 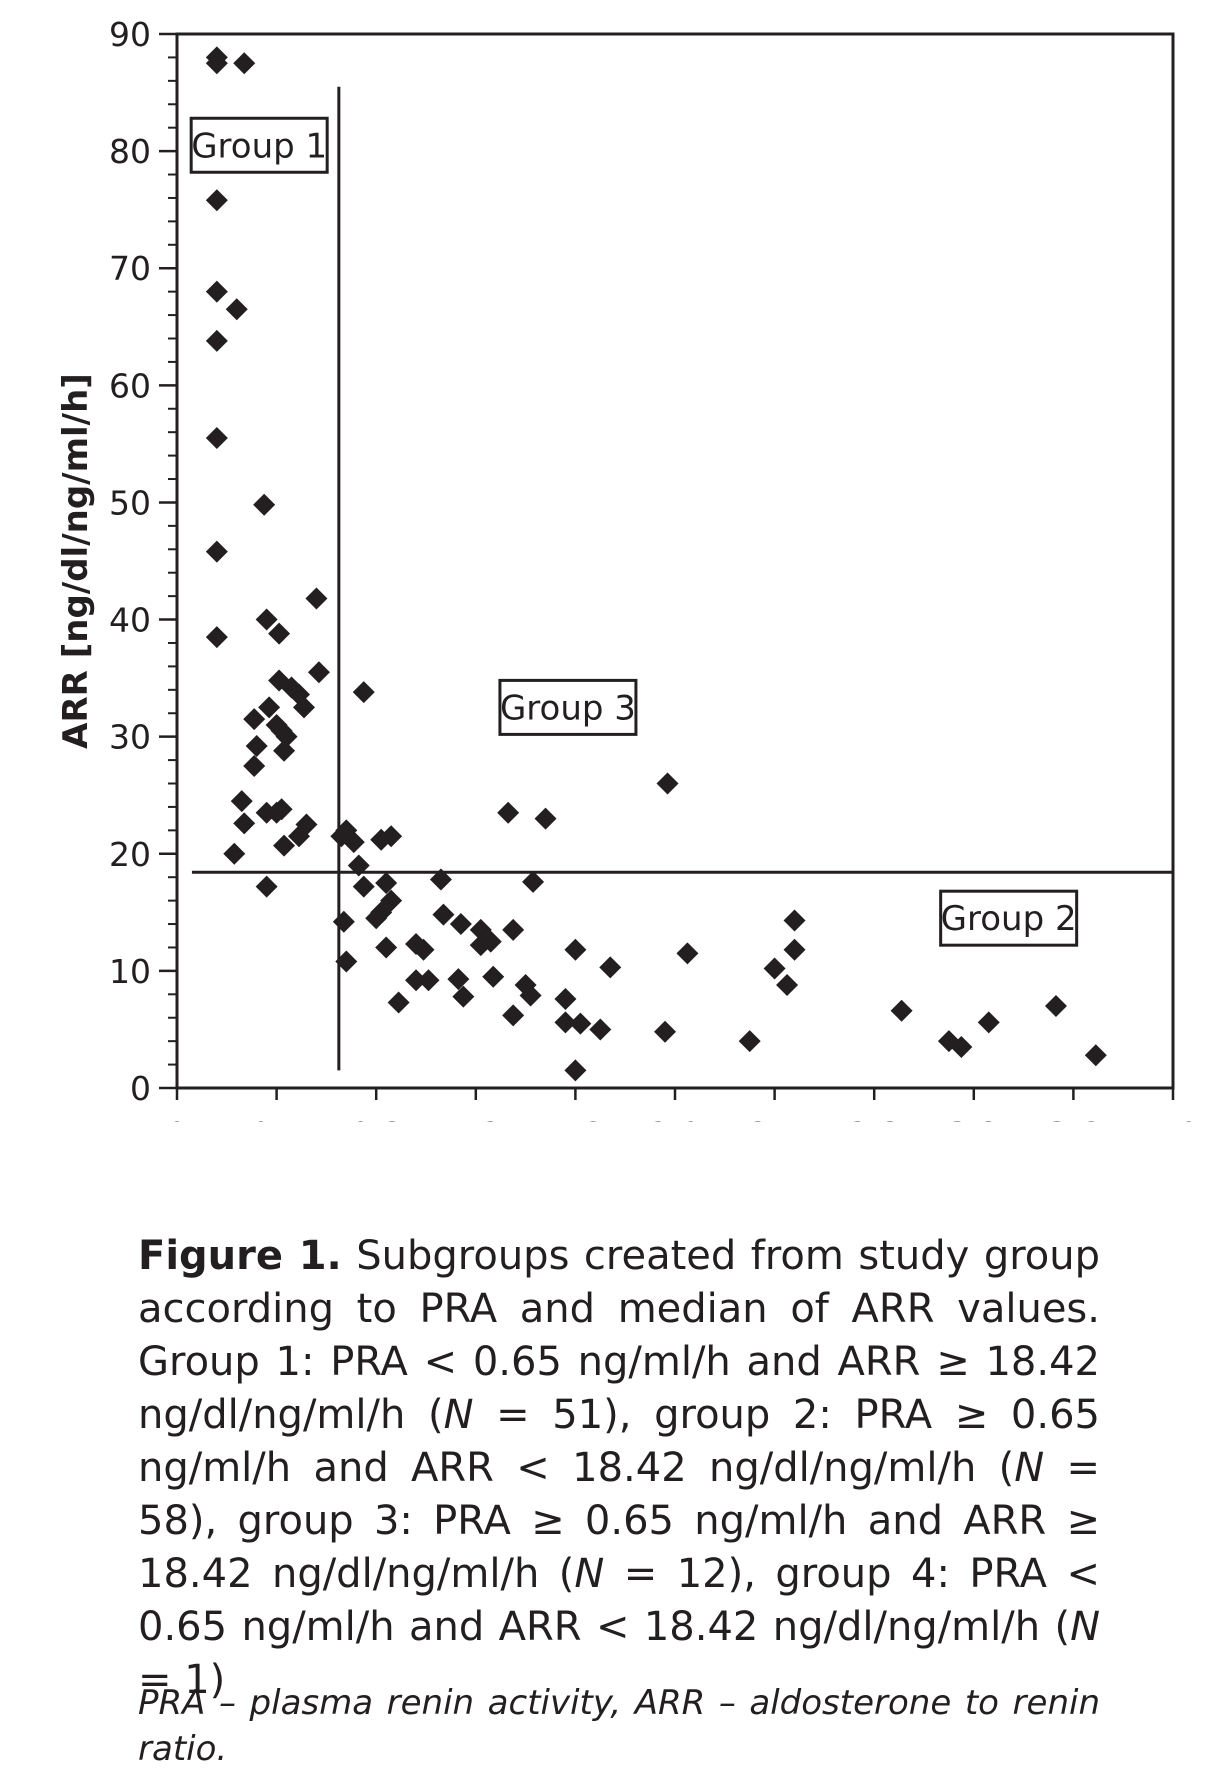 What do you see at coordinates (130, 620) in the screenshot?
I see `y-tick-label: 40` at bounding box center [130, 620].